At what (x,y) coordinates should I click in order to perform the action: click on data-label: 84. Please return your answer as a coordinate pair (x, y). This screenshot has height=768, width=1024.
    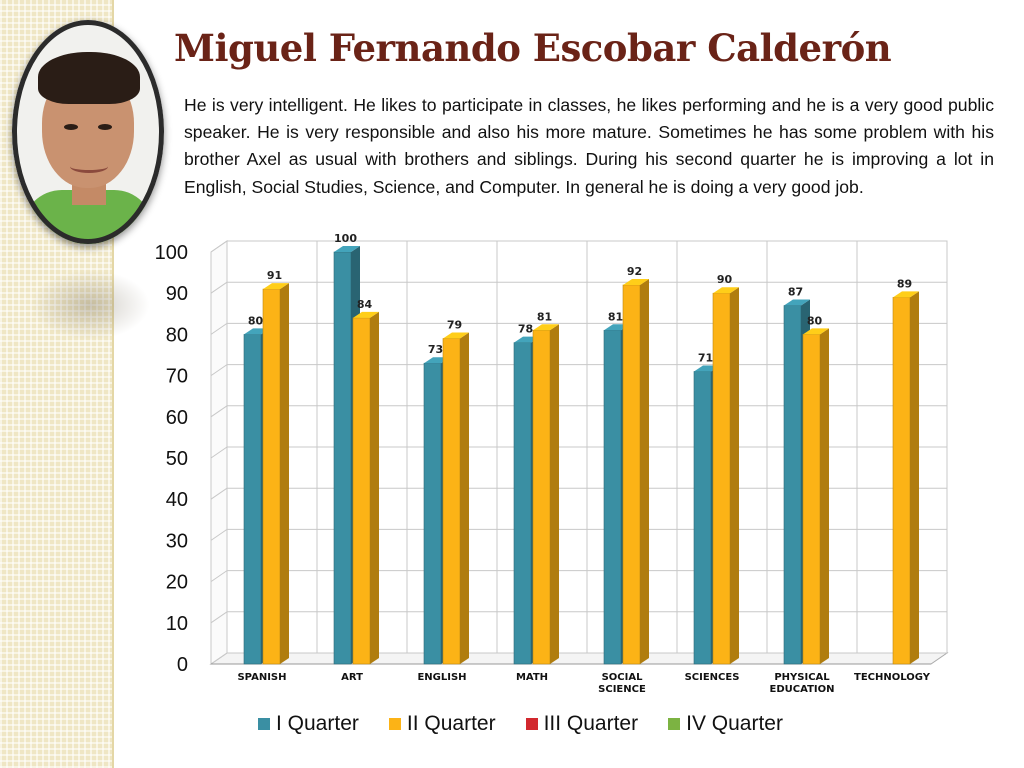
    Looking at the image, I should click on (365, 304).